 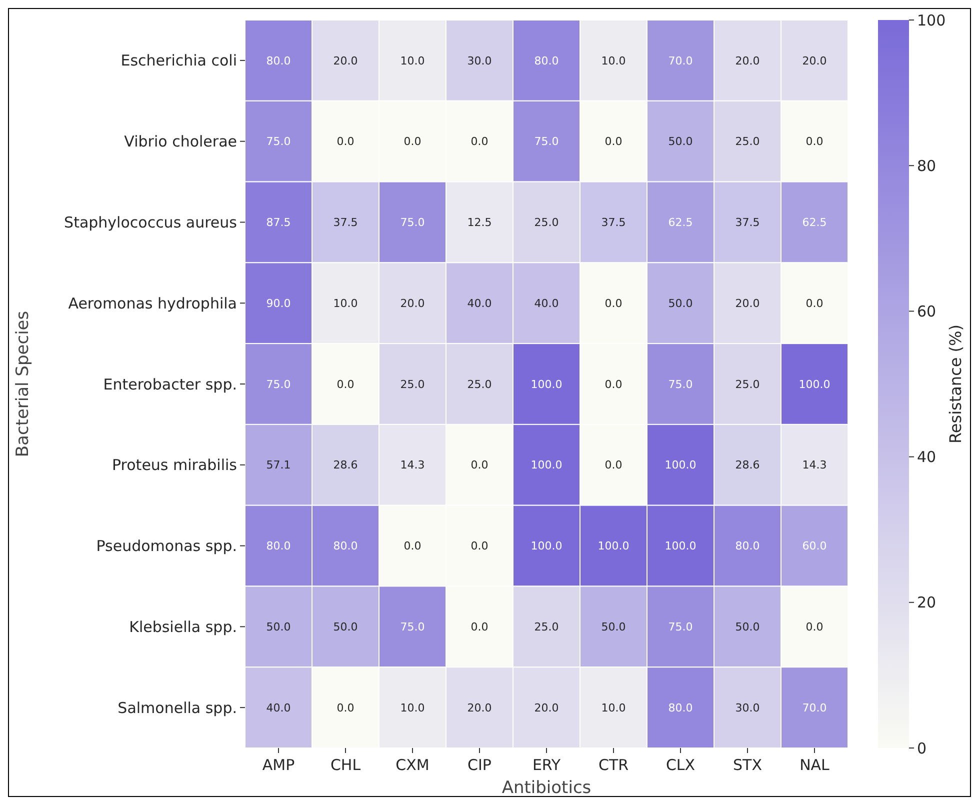 I want to click on data-label: 57.1, so click(x=278, y=465).